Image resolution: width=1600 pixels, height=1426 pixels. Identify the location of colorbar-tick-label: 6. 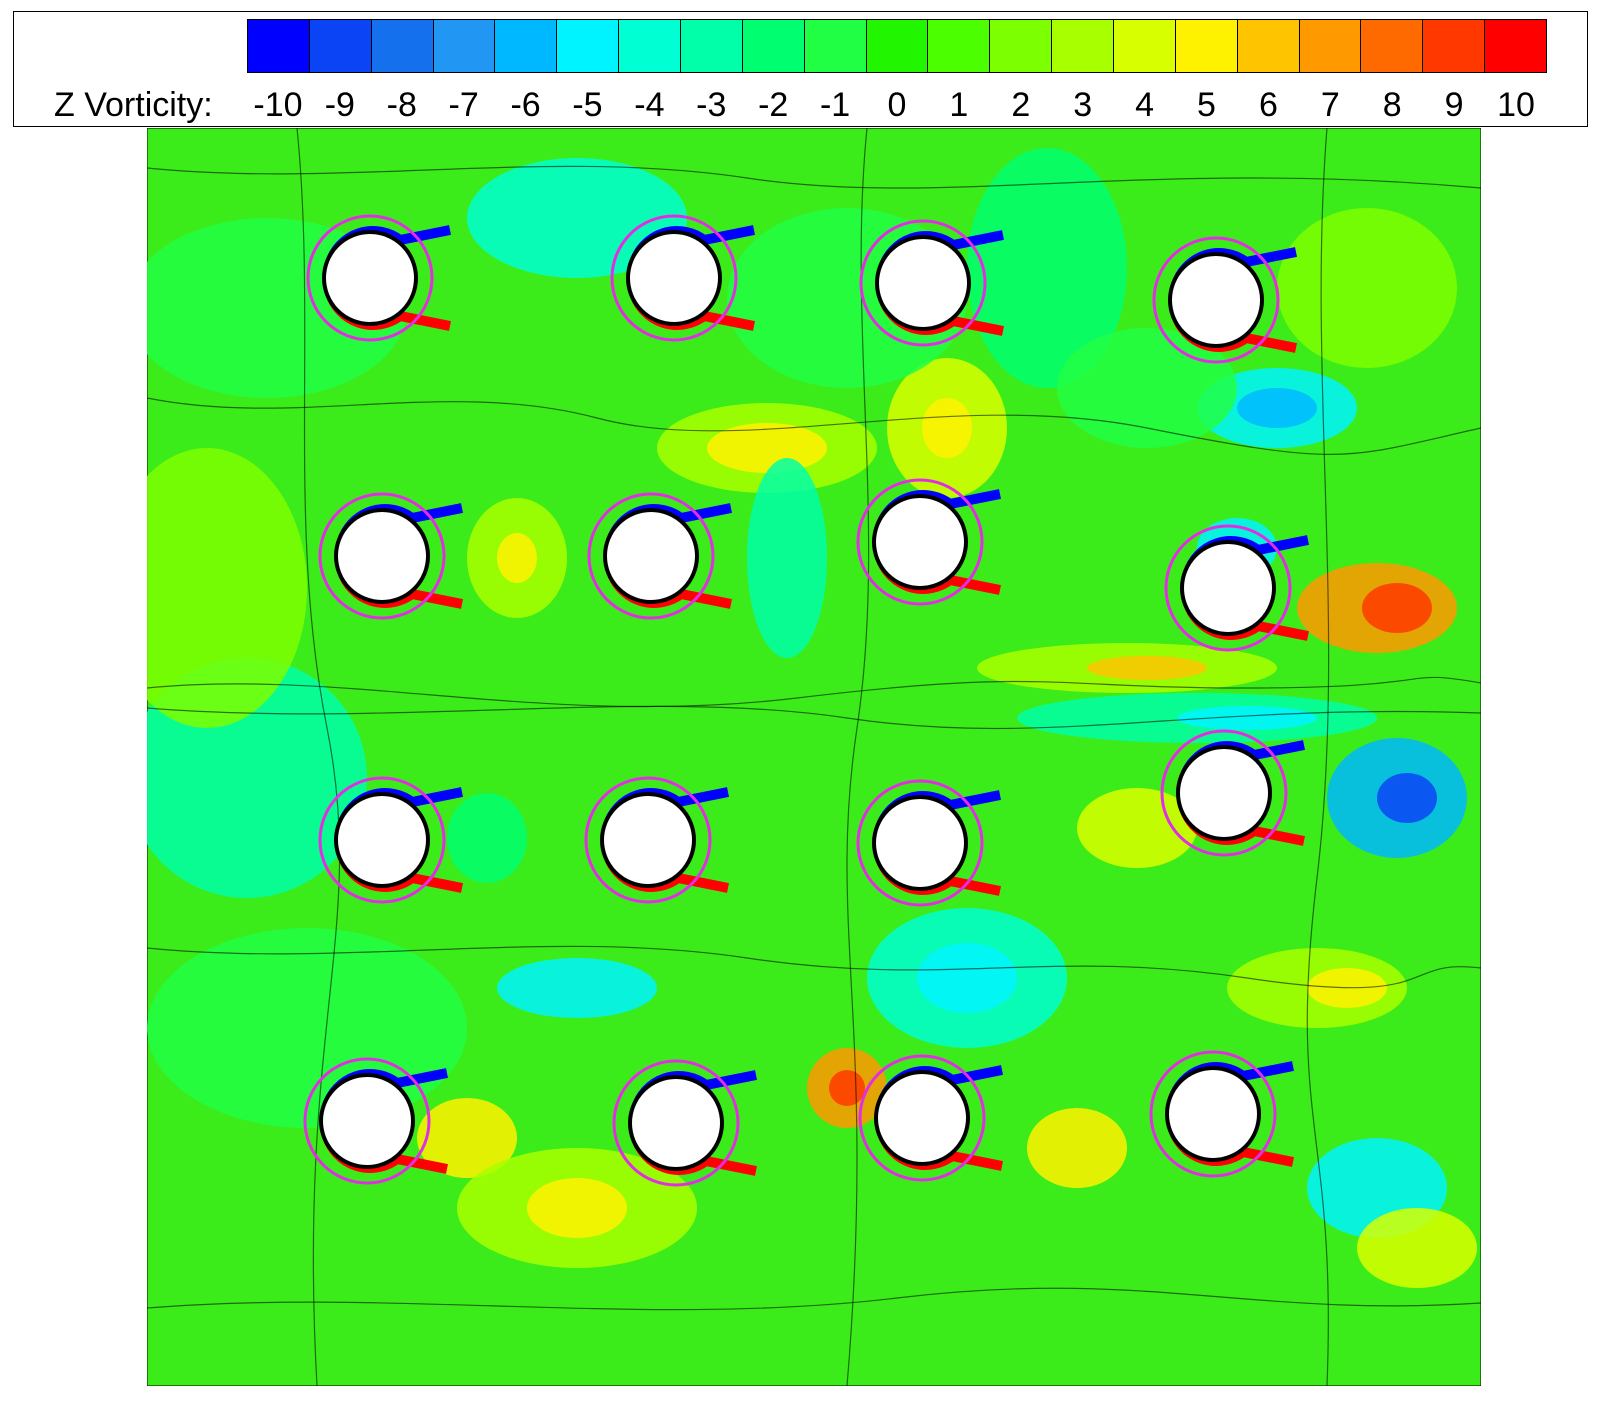
(1268, 105).